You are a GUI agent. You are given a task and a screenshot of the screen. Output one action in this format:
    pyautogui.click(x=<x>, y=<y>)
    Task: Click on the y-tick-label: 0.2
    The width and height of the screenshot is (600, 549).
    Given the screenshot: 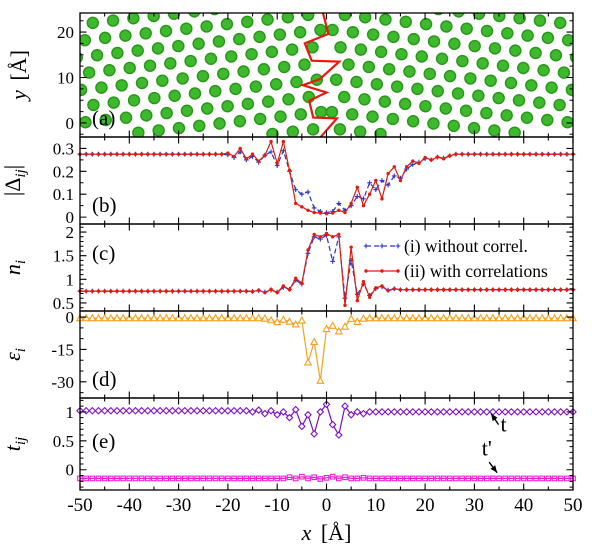 What is the action you would take?
    pyautogui.click(x=63, y=171)
    